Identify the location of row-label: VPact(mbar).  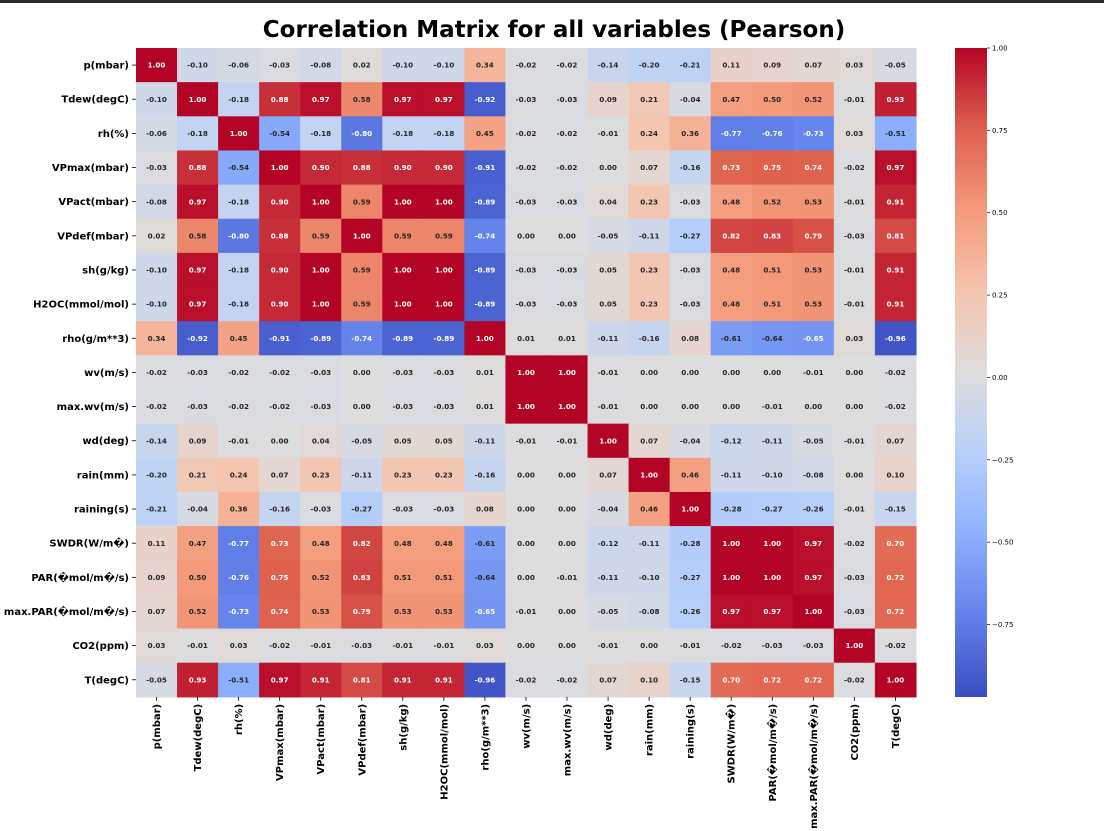
(93, 202).